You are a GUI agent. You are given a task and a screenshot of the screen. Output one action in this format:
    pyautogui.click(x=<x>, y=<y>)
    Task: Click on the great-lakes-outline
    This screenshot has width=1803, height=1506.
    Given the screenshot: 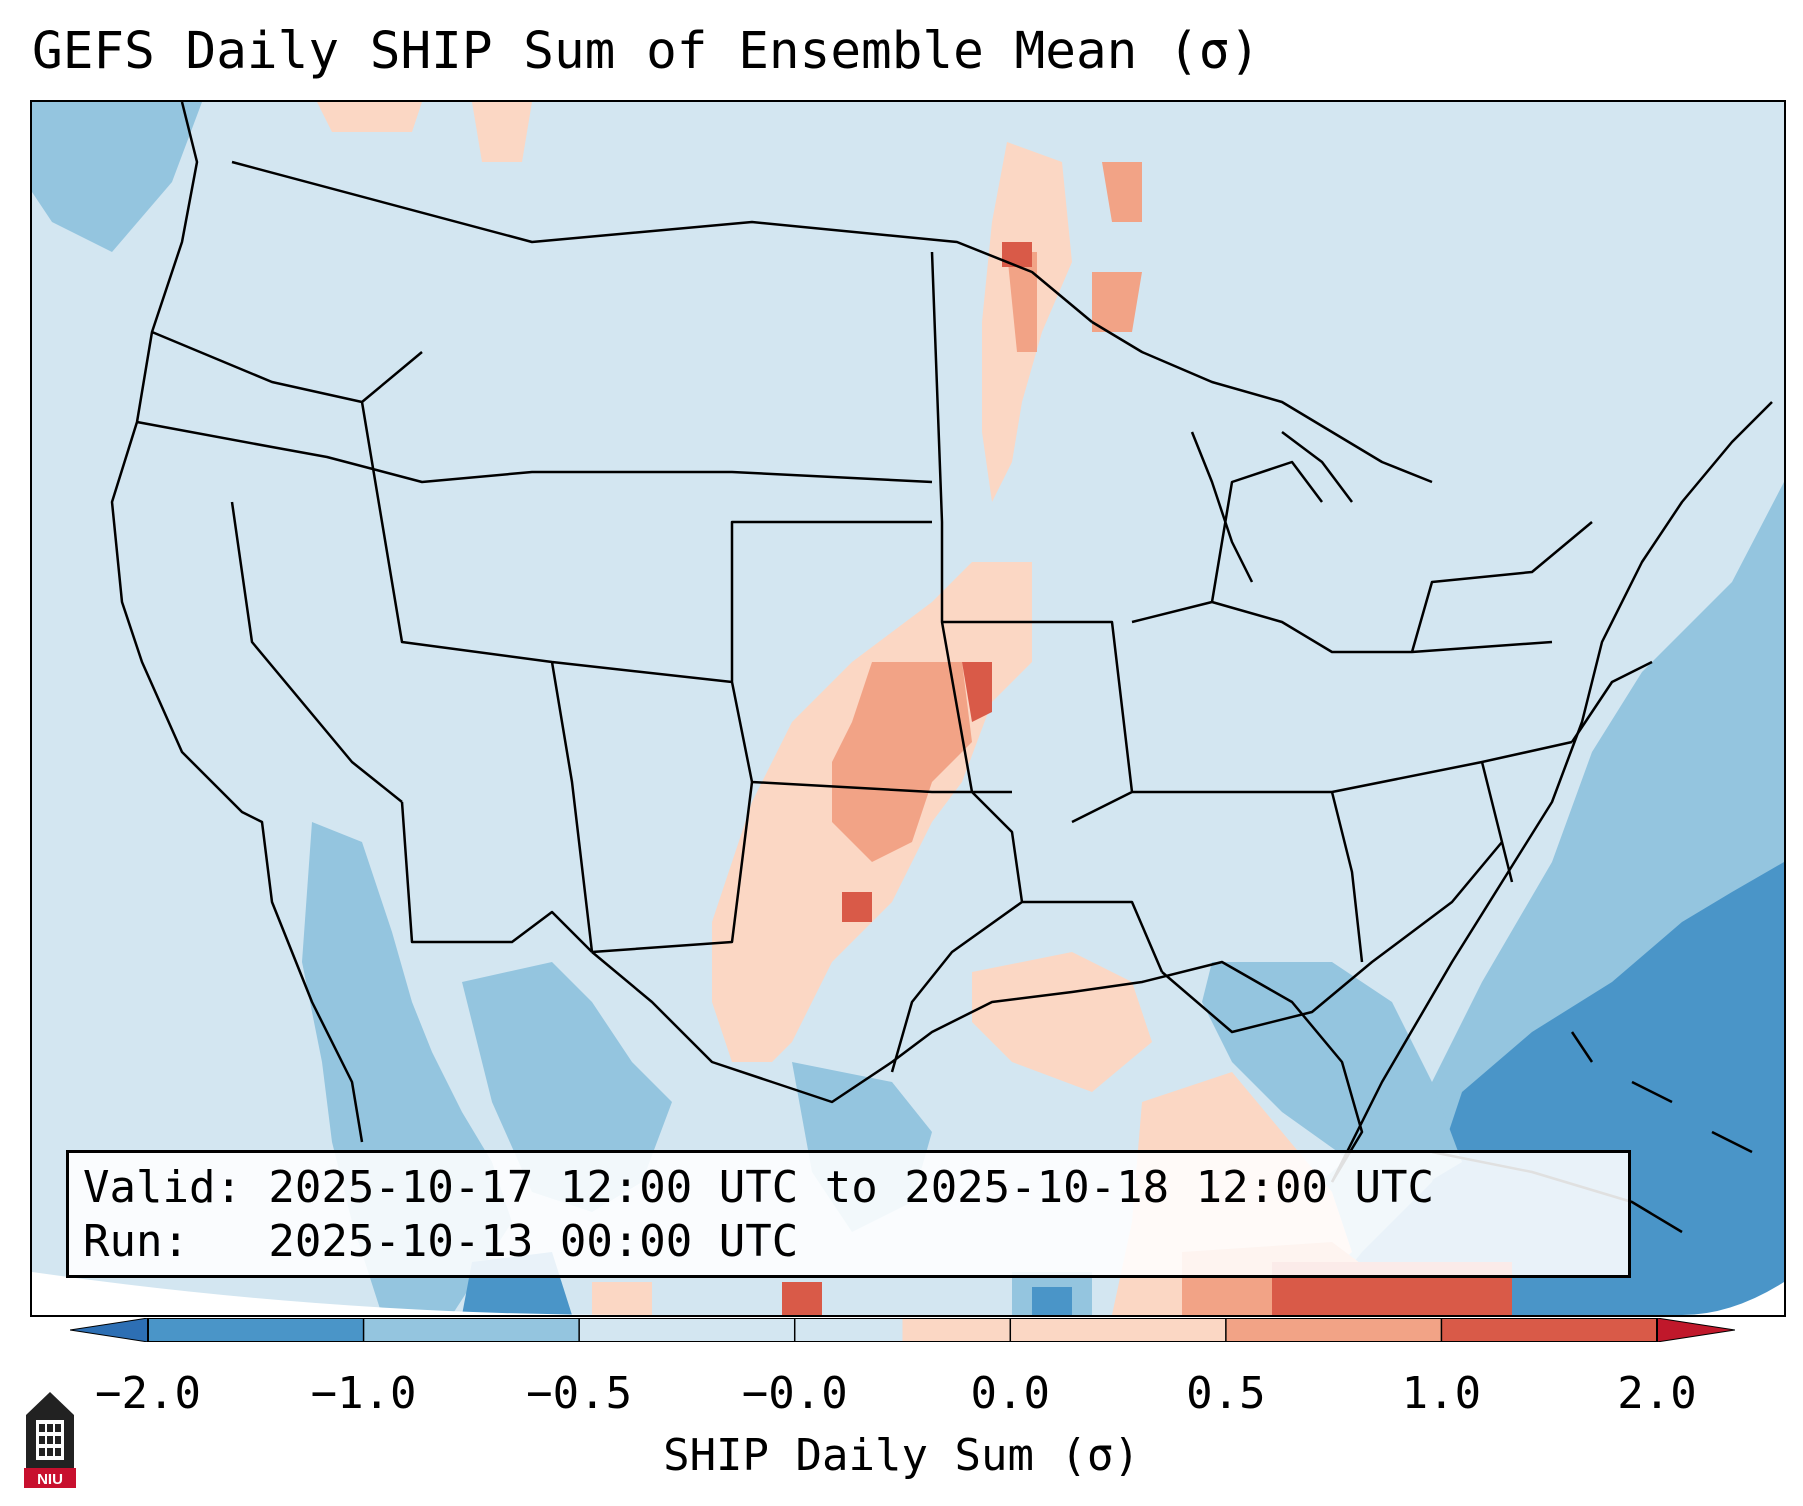 What is the action you would take?
    pyautogui.click(x=1262, y=451)
    